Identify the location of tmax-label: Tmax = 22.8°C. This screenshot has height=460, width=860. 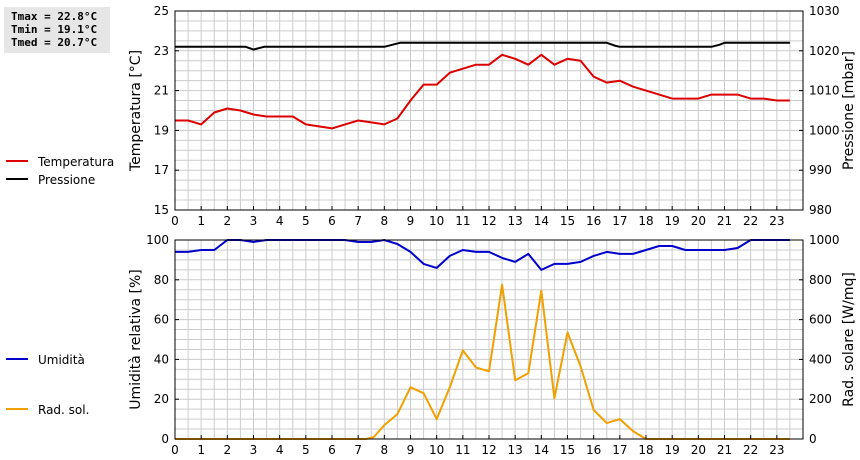
(54, 16).